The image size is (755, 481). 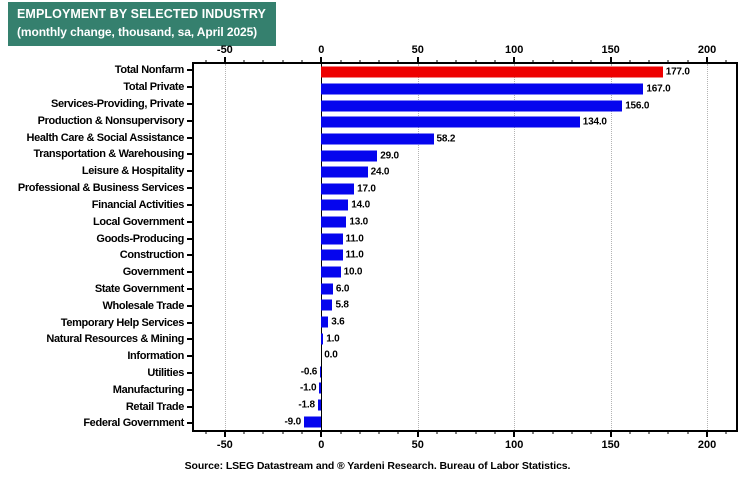 What do you see at coordinates (465, 155) in the screenshot?
I see `bar-row: 29.0` at bounding box center [465, 155].